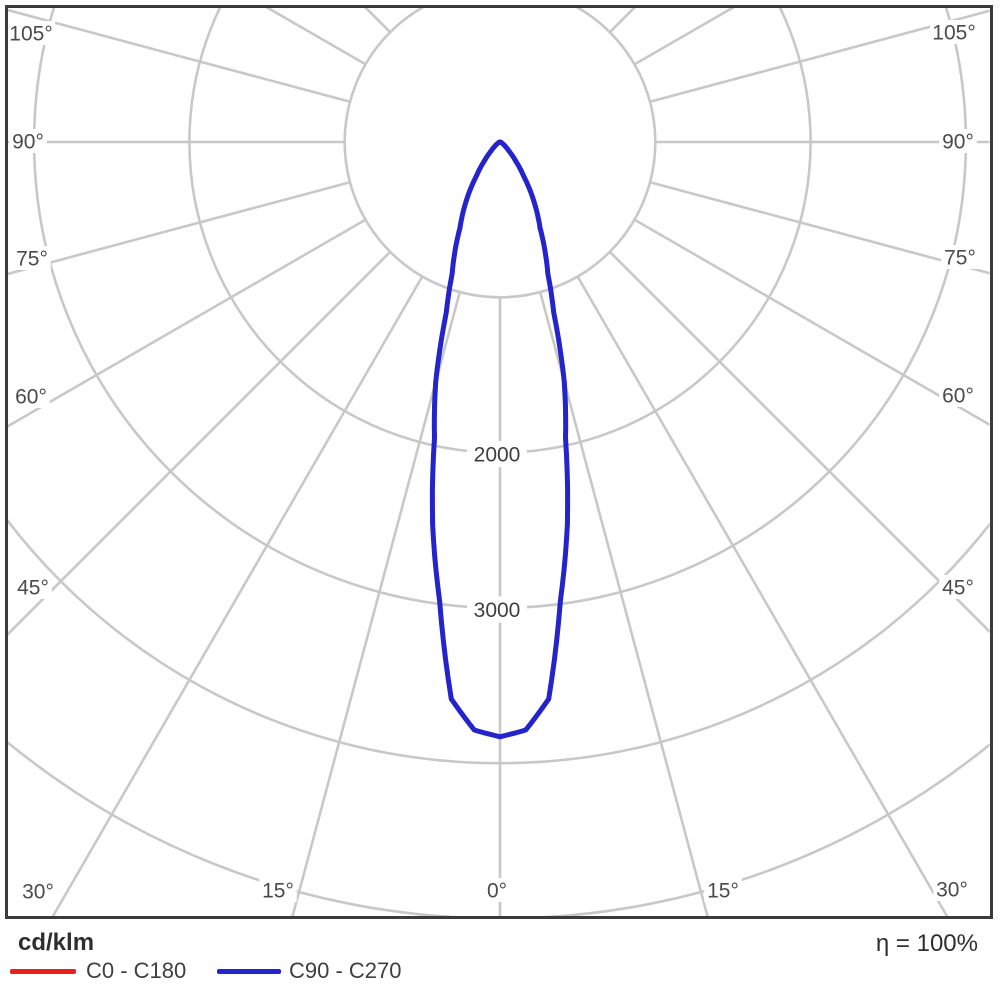 This screenshot has width=1000, height=1000. What do you see at coordinates (926, 943) in the screenshot?
I see `efficiency-label: η = 100%` at bounding box center [926, 943].